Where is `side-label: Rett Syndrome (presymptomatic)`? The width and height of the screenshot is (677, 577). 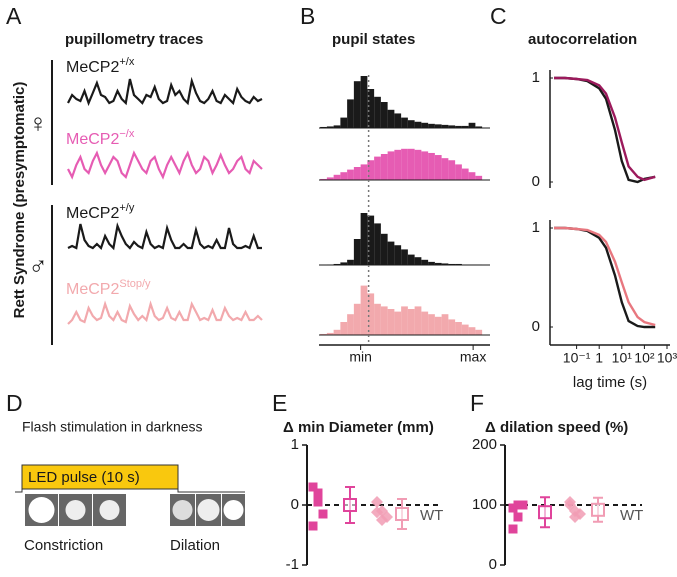
side-label: Rett Syndrome (presymptomatic) is located at coordinates (19, 200).